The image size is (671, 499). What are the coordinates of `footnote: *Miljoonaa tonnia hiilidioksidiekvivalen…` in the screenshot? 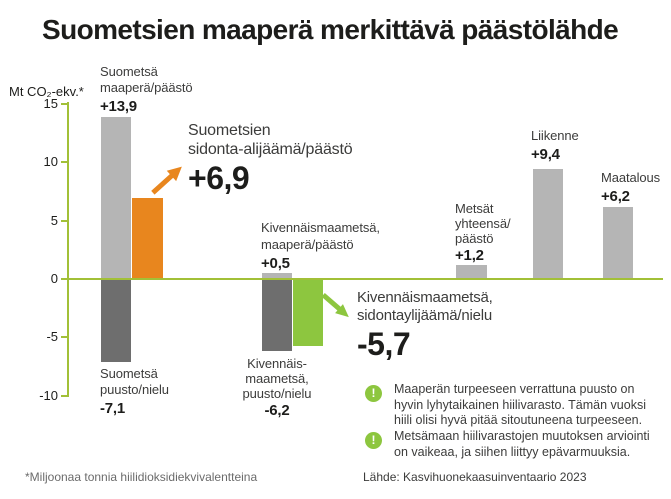 It's located at (141, 477).